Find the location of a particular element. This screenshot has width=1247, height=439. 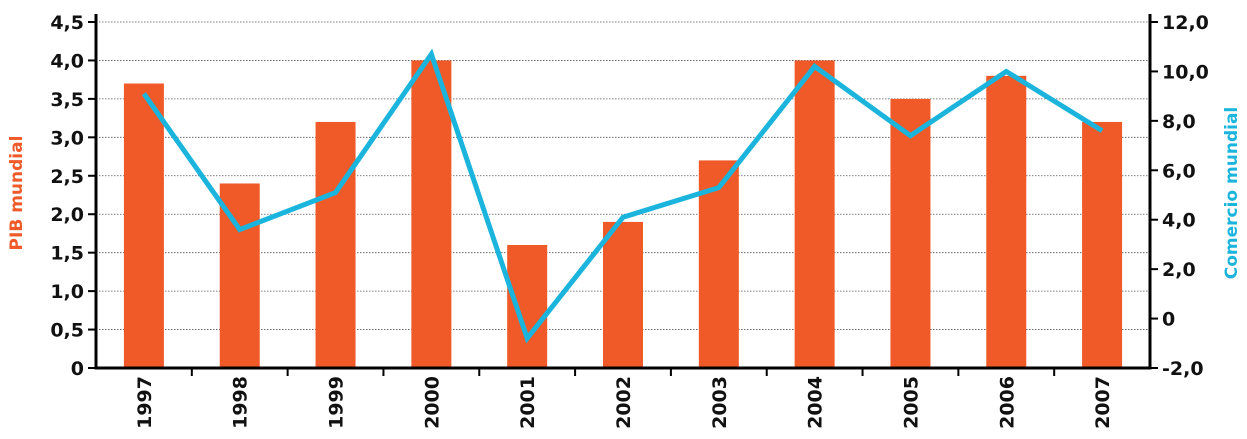

left-tick-label: 3,5 is located at coordinates (67, 100).